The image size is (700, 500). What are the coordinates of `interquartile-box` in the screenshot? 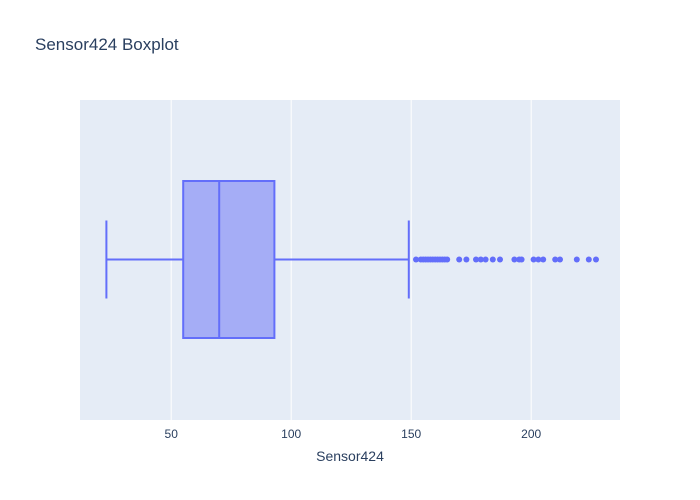 It's located at (229, 259).